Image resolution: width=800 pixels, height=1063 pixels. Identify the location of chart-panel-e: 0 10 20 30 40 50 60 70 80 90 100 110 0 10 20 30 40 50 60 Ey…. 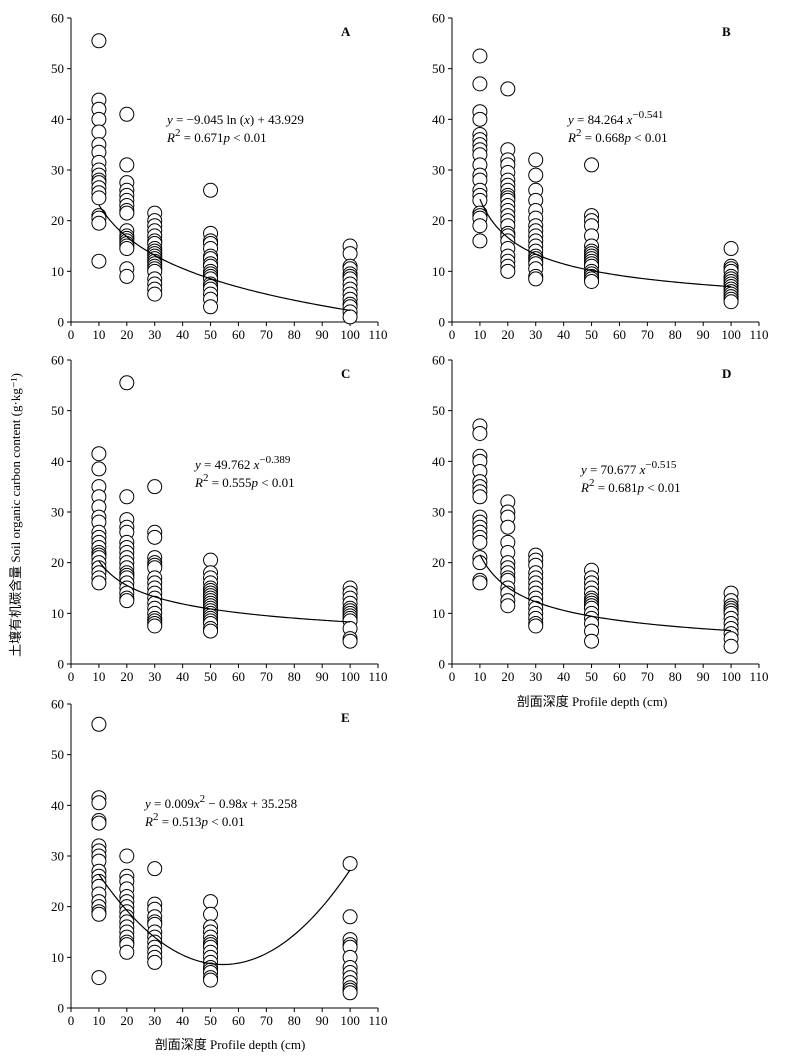
(219, 863).